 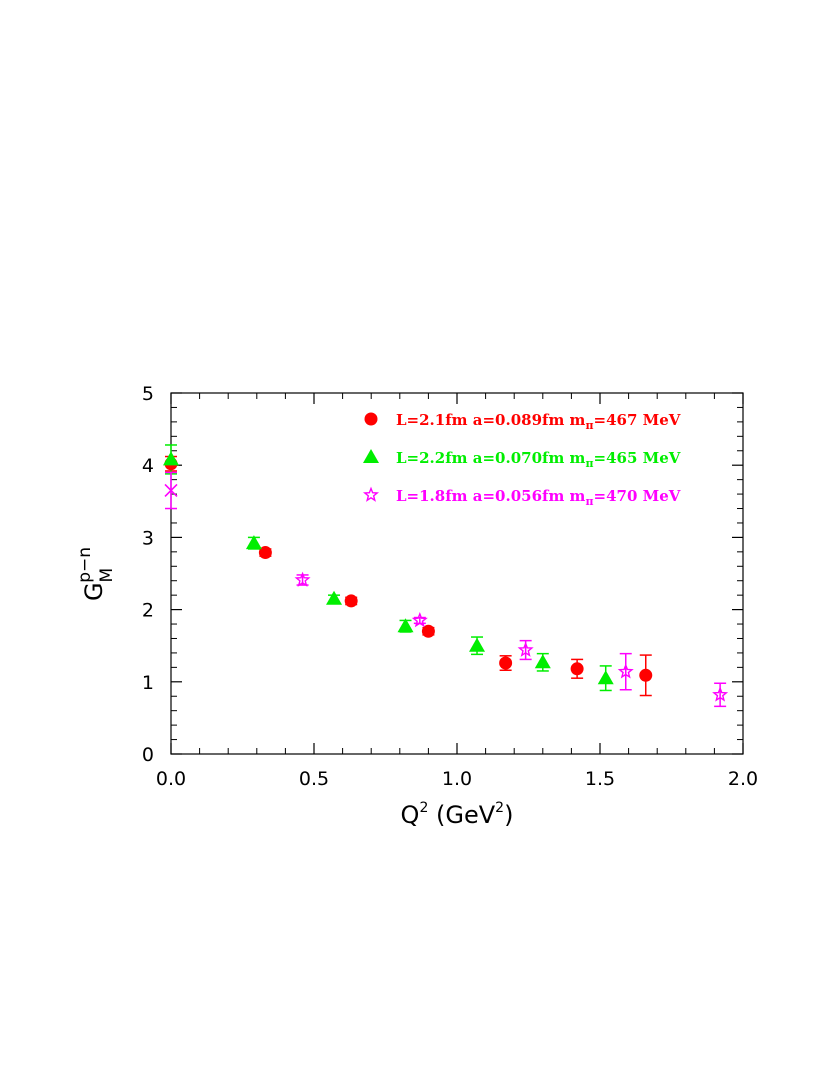 I want to click on cross-stroke, so click(x=171, y=490).